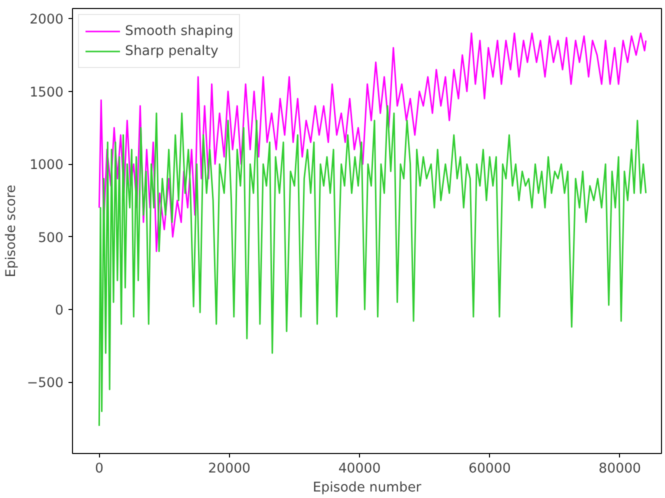 The width and height of the screenshot is (665, 498). Describe the element at coordinates (359, 469) in the screenshot. I see `x-tick-label: 40000` at that location.